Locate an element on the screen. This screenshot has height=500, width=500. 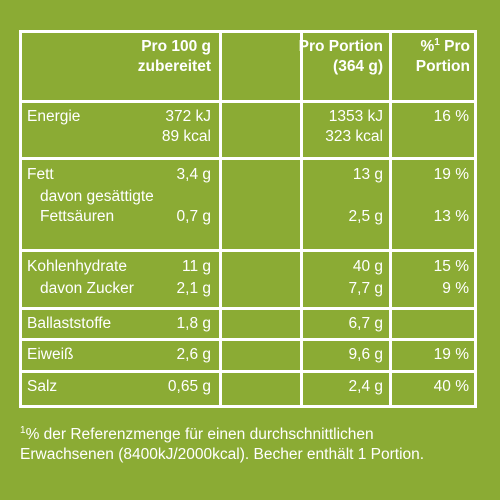
header-per-portion: Pro Portion (364 g) is located at coordinates (340, 56).